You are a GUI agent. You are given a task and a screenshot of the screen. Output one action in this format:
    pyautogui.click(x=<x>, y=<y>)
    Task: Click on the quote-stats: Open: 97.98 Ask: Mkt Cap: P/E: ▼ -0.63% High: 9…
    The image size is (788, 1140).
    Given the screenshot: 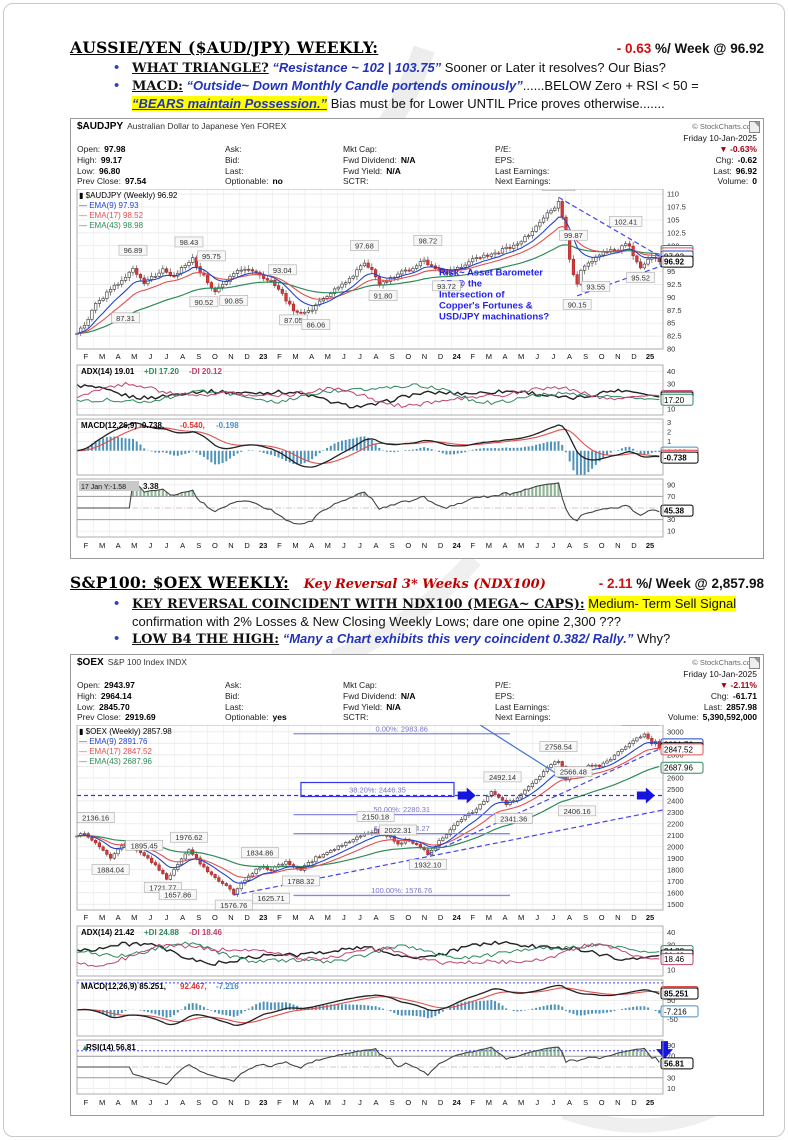 What is the action you would take?
    pyautogui.click(x=417, y=165)
    